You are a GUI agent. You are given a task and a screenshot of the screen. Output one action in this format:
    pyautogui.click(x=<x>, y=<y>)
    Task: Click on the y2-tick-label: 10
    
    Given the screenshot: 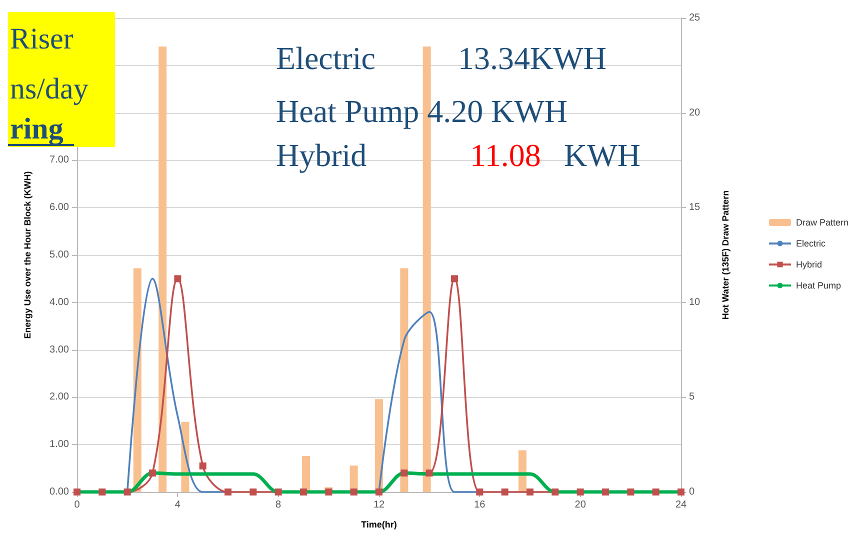 What is the action you would take?
    pyautogui.click(x=695, y=302)
    